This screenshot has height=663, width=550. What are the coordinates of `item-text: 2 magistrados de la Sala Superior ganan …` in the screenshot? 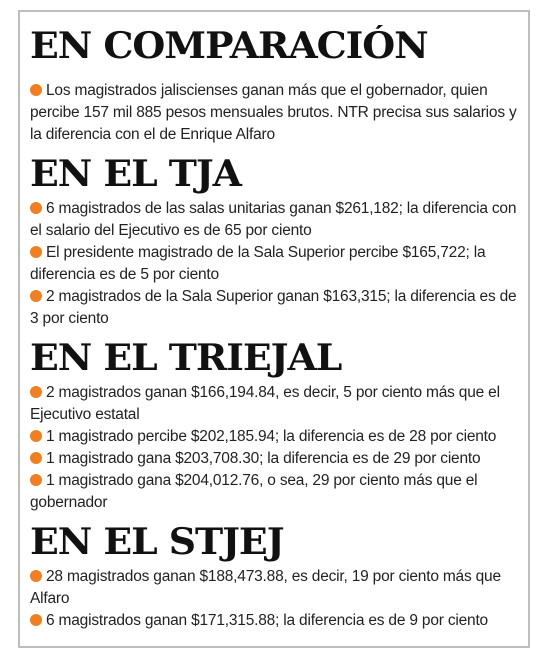 It's located at (273, 307).